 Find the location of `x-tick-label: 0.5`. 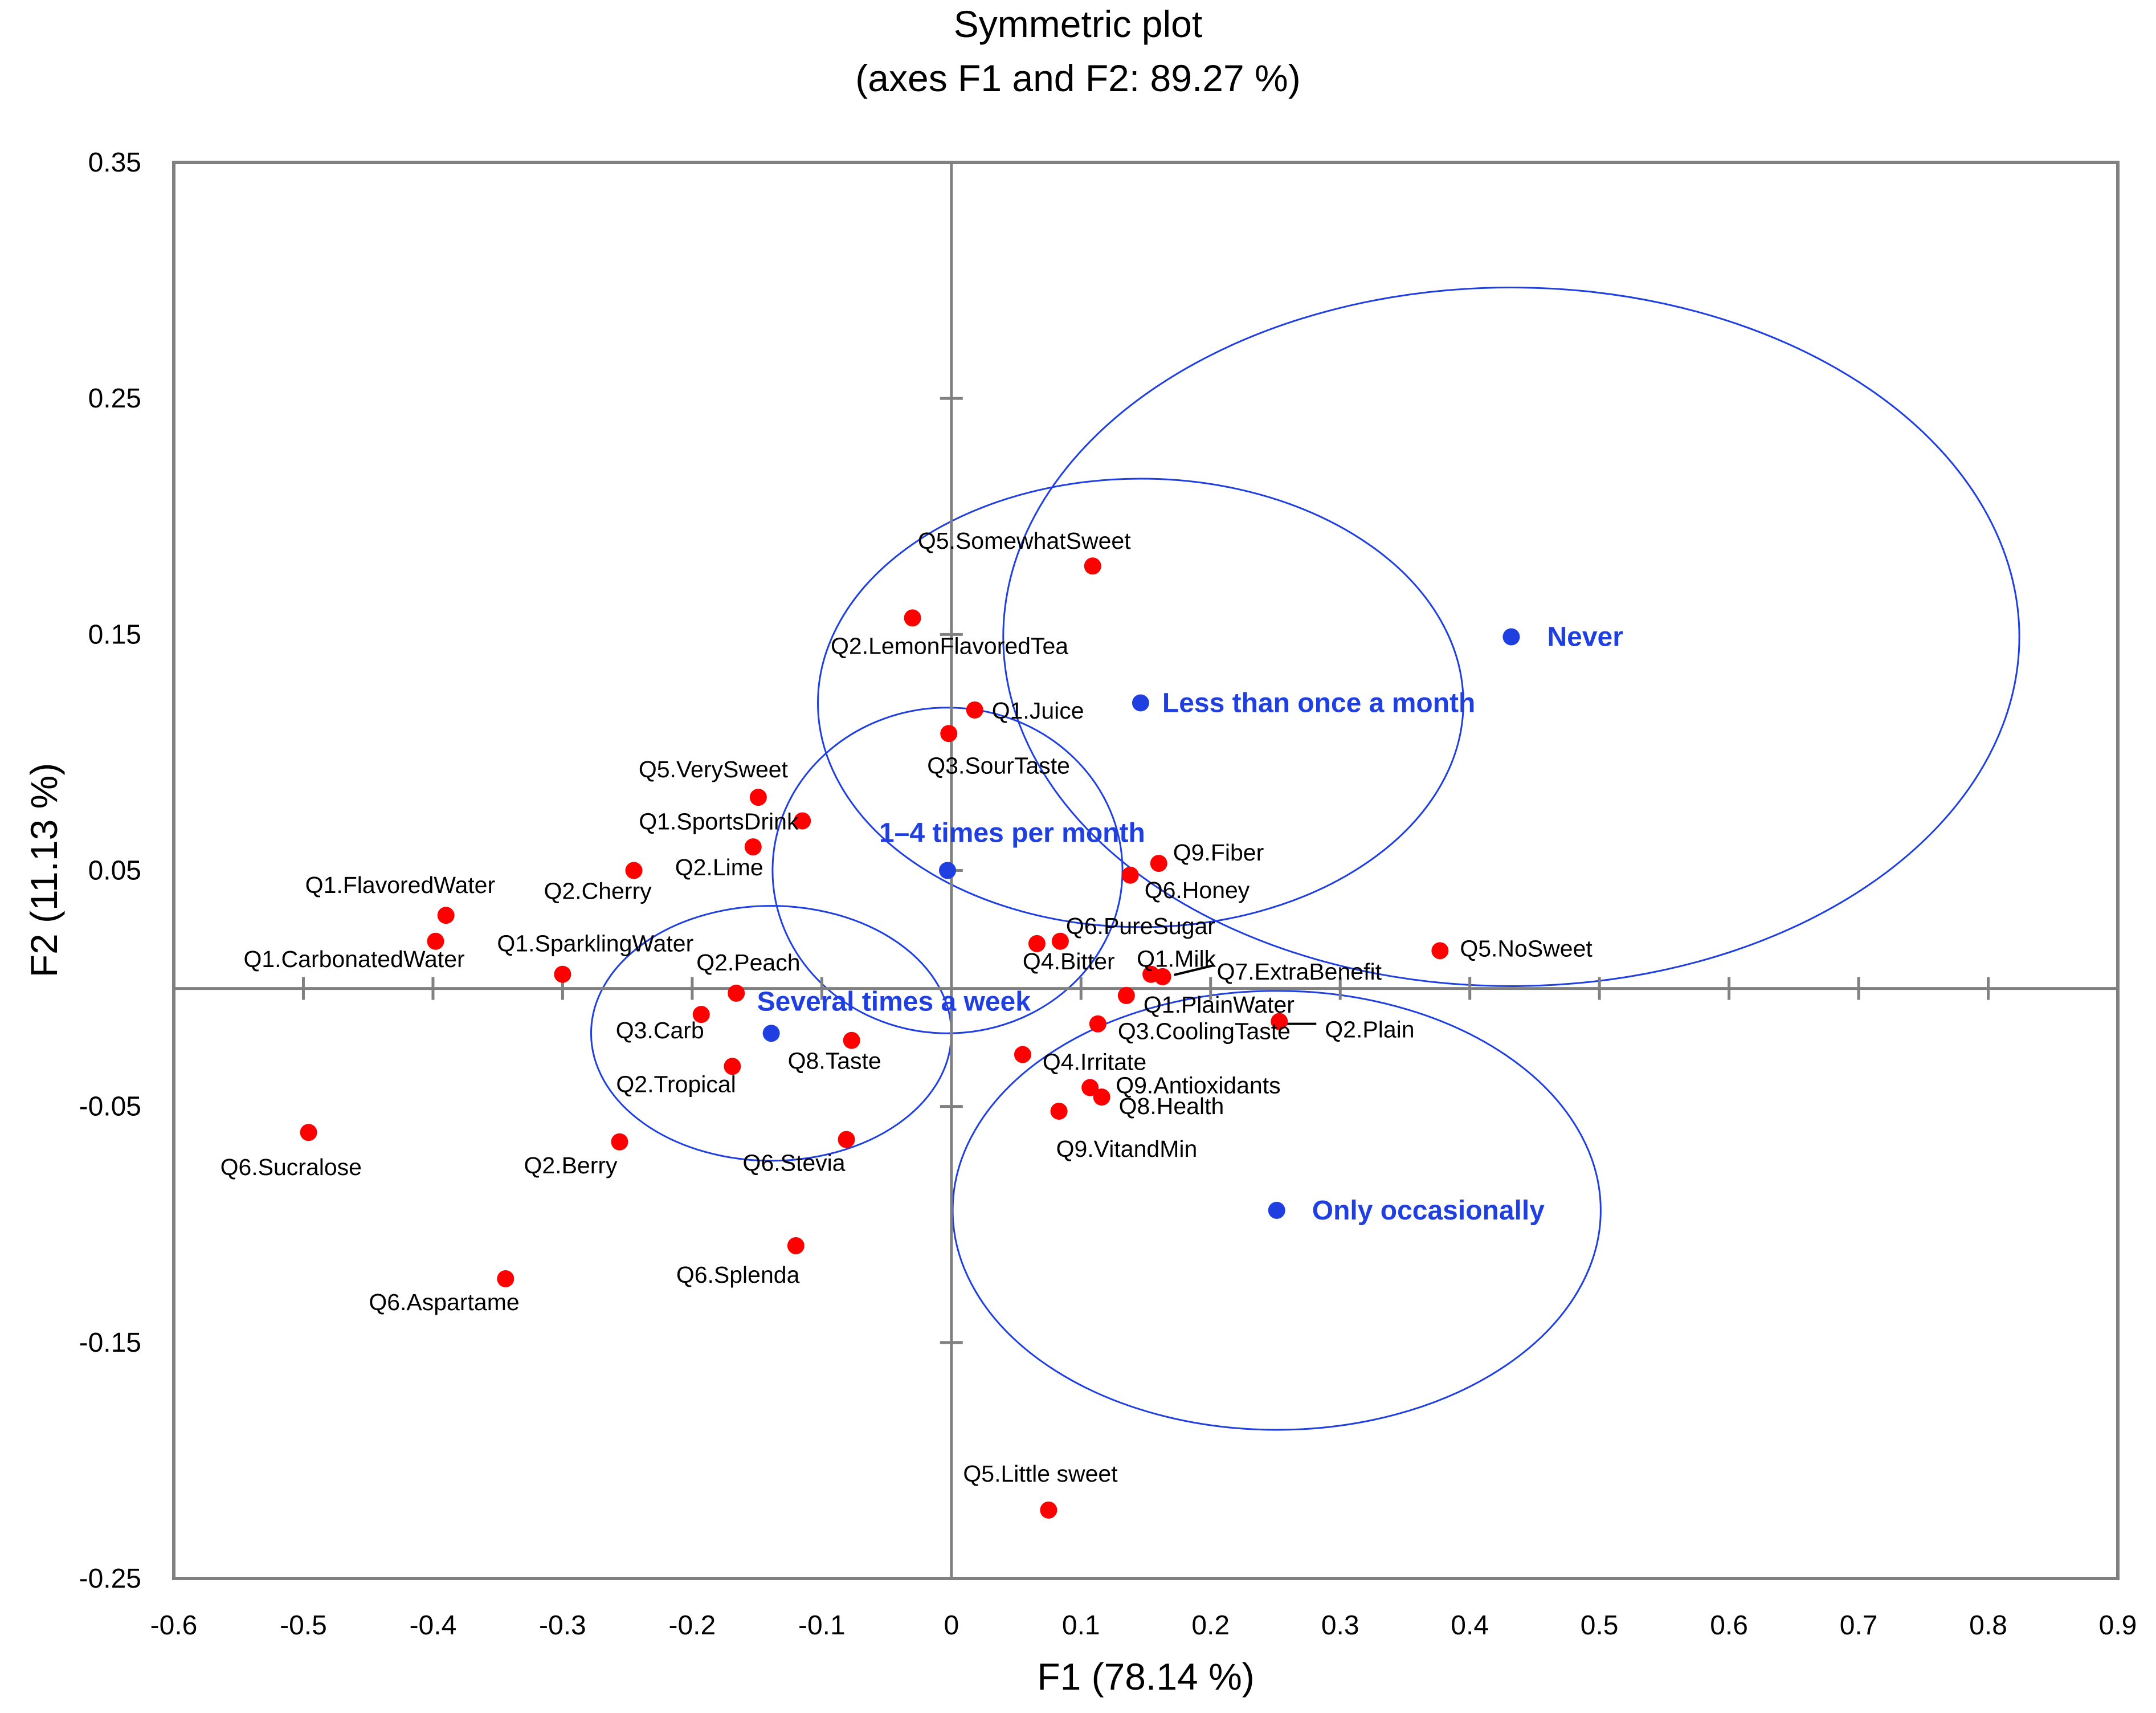

x-tick-label: 0.5 is located at coordinates (1600, 1625).